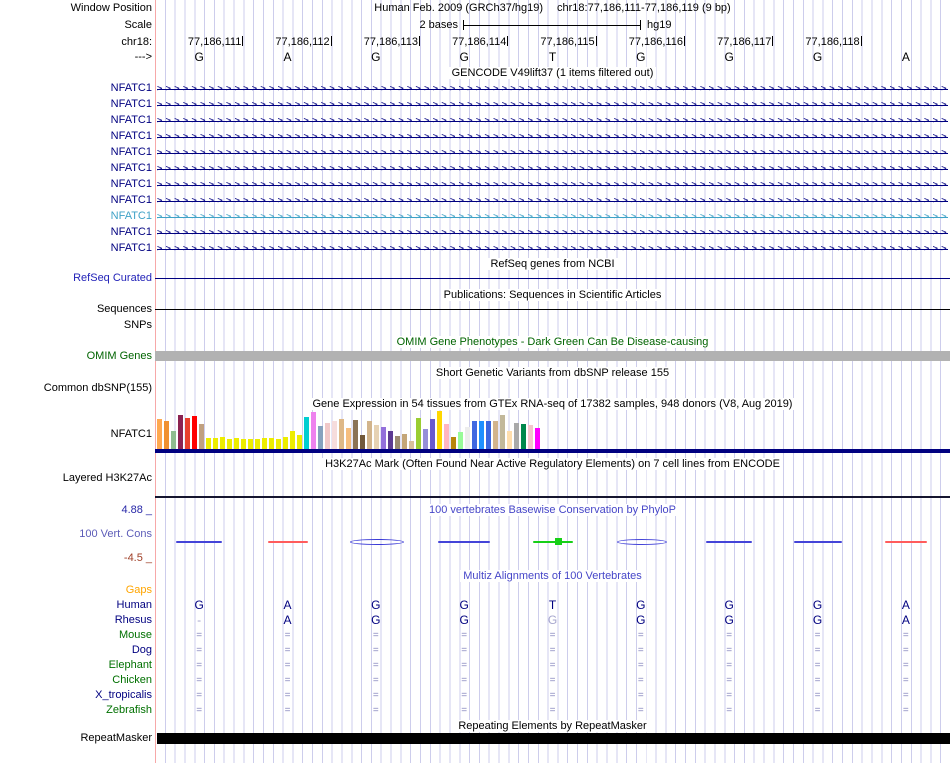 The height and width of the screenshot is (763, 950). Describe the element at coordinates (133, 620) in the screenshot. I see `species-label: Rhesus` at that location.